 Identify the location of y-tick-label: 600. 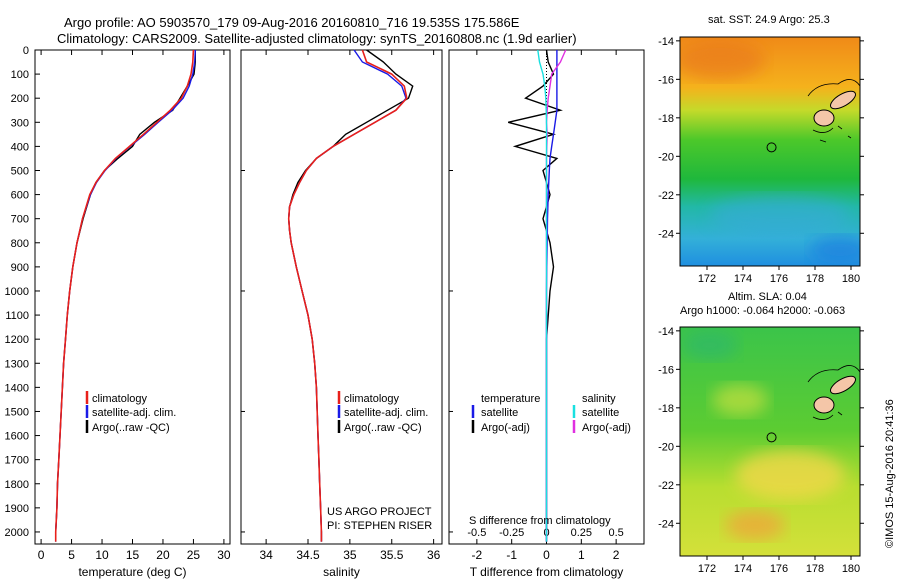
(20, 196).